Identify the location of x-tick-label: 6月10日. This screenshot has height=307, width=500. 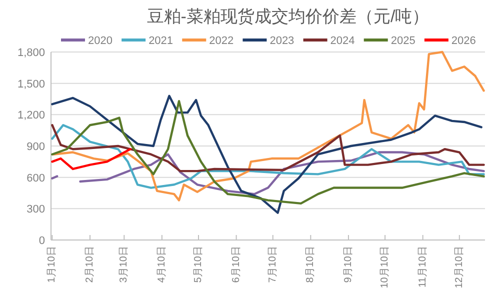
(236, 264).